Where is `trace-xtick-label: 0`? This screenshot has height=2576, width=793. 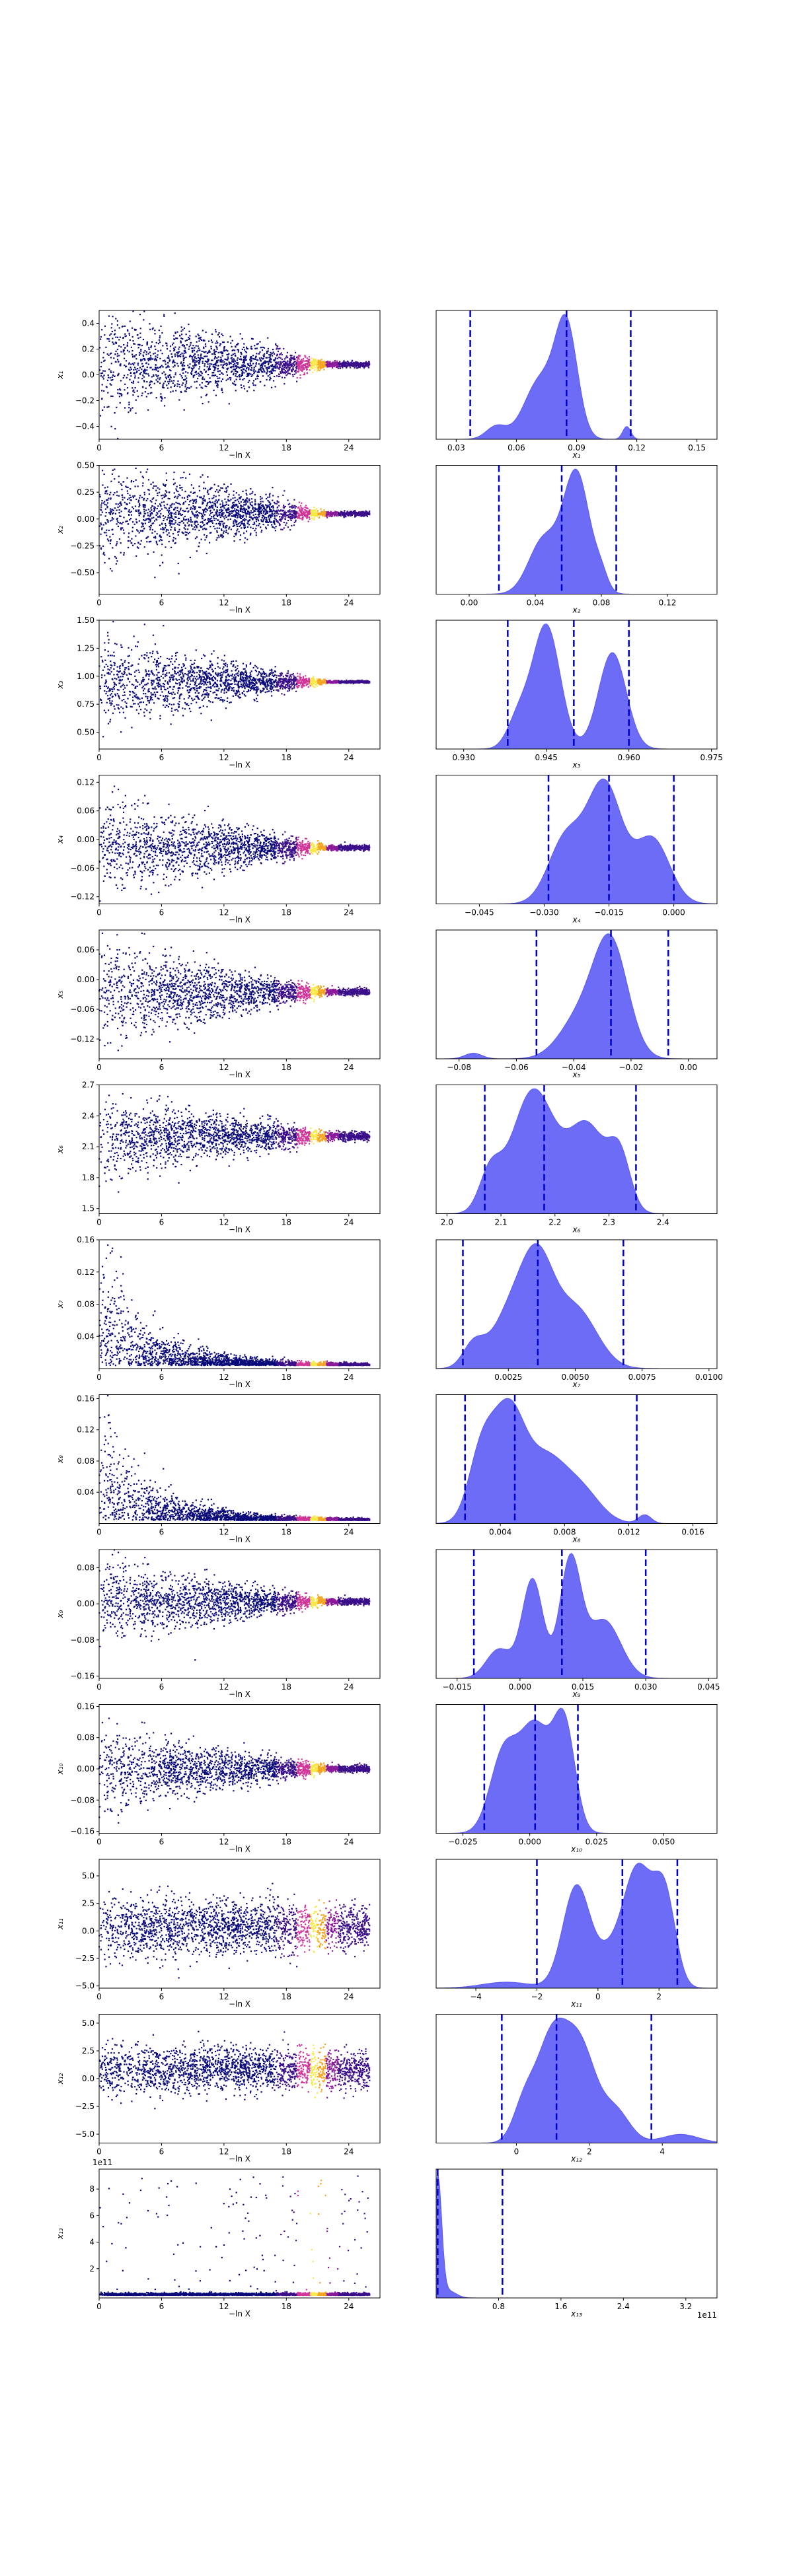 trace-xtick-label: 0 is located at coordinates (99, 603).